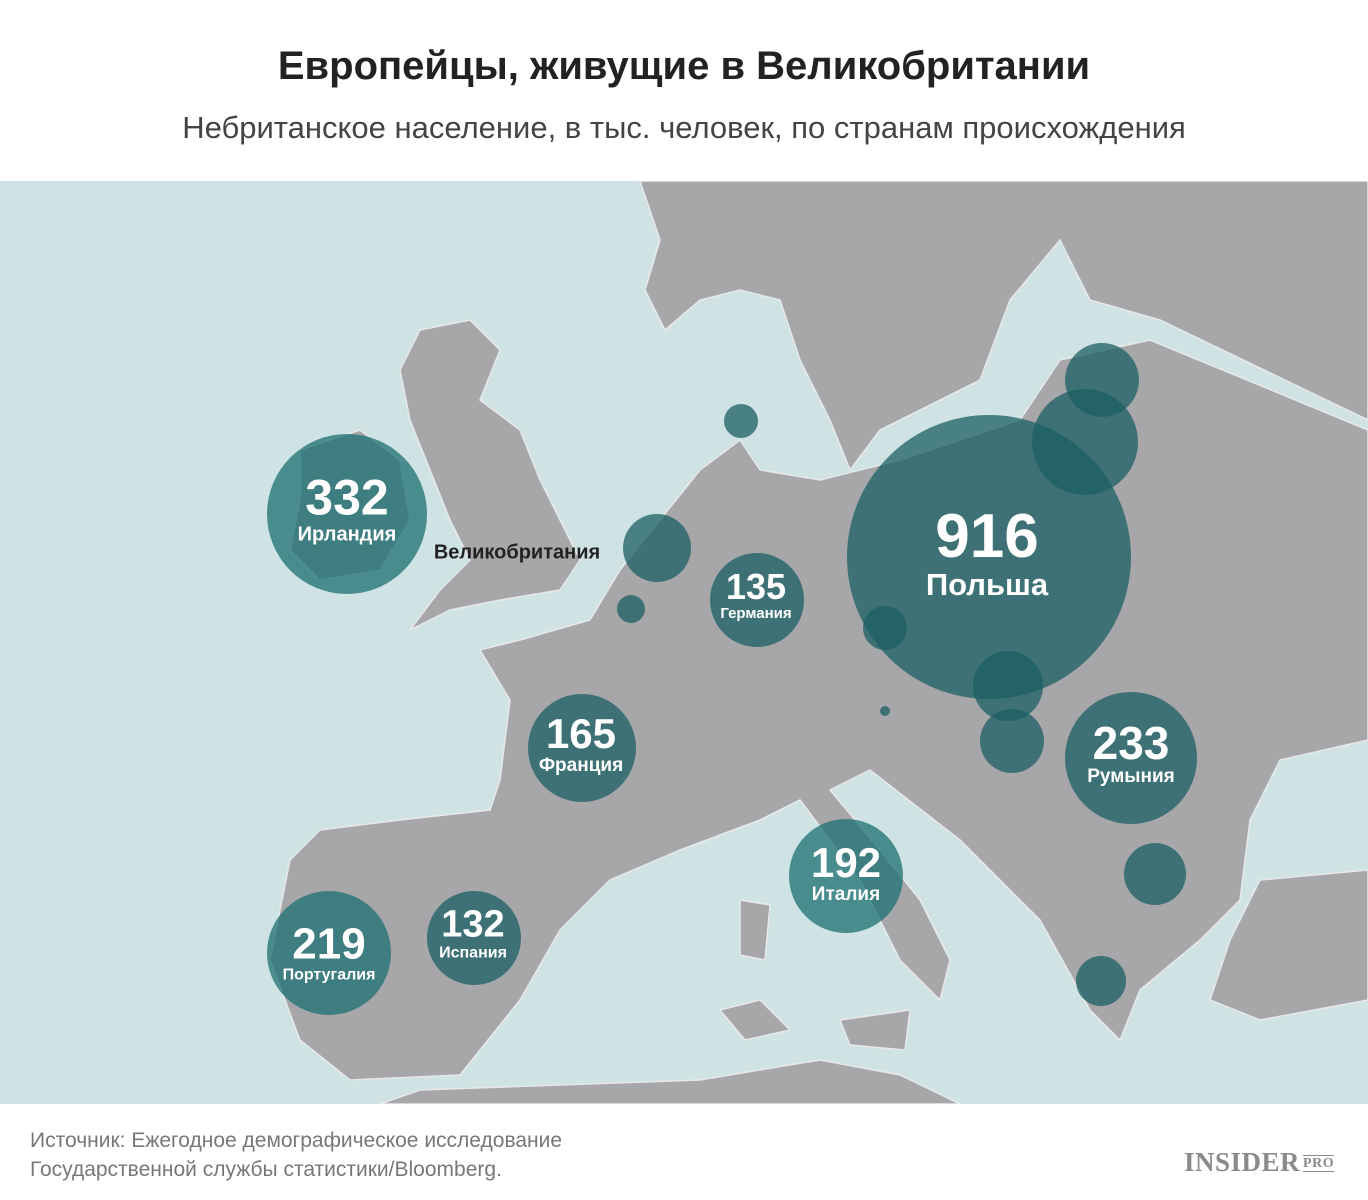  I want to click on bubble-germany, so click(757, 600).